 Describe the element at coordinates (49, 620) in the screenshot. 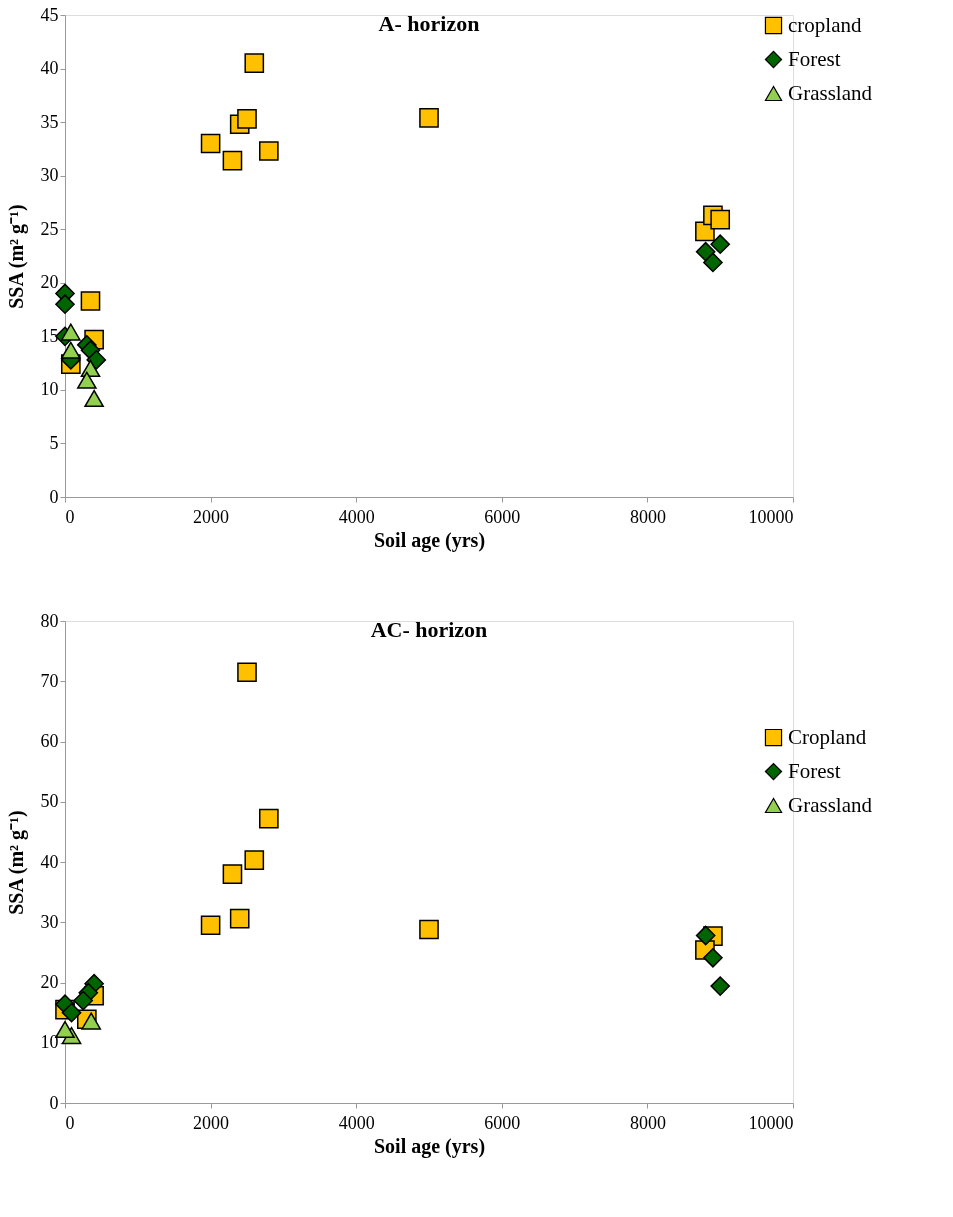

I see `y-tick-label: 80` at that location.